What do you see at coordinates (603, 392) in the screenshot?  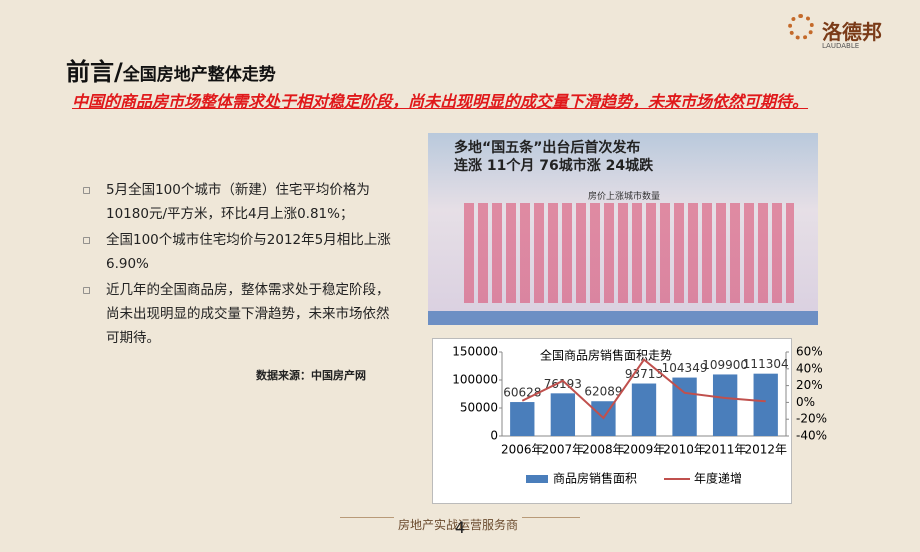 I see `bar-value-label: 62089` at bounding box center [603, 392].